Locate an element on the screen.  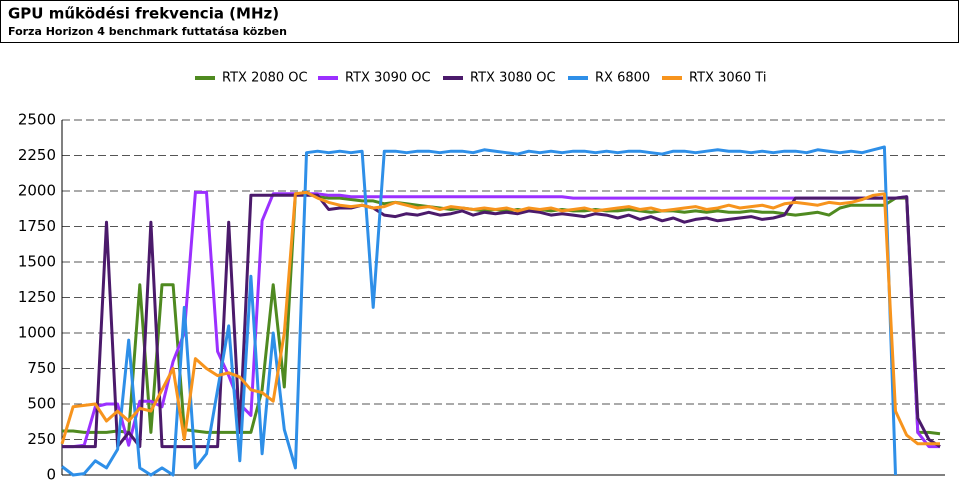
y-tick-label: 750 is located at coordinates (41, 368).